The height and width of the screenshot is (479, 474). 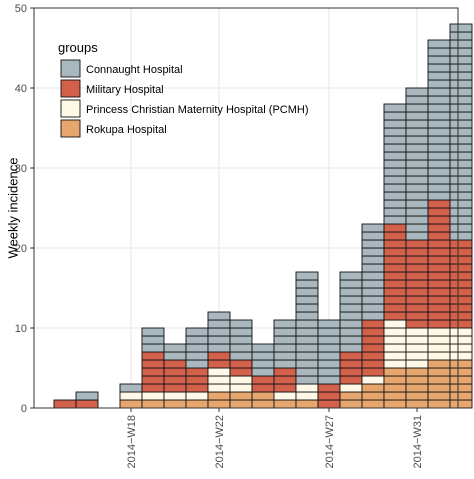 What do you see at coordinates (78, 47) in the screenshot?
I see `legend-title: groups` at bounding box center [78, 47].